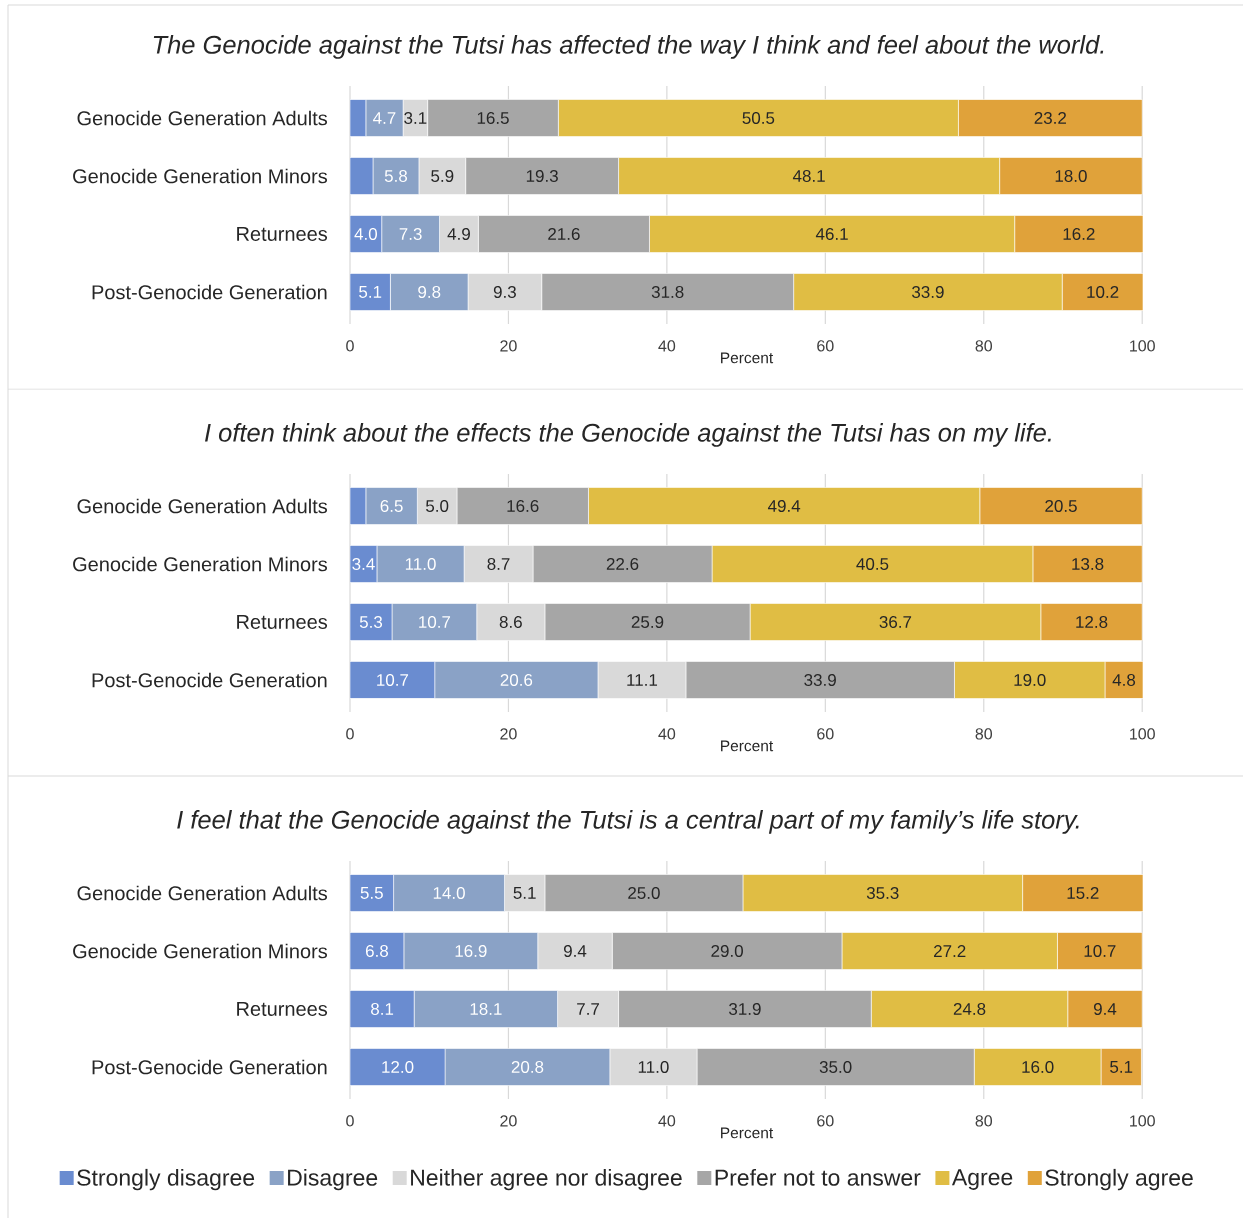 This screenshot has width=1243, height=1218. Describe the element at coordinates (510, 622) in the screenshot. I see `data-label: 8.6` at that location.